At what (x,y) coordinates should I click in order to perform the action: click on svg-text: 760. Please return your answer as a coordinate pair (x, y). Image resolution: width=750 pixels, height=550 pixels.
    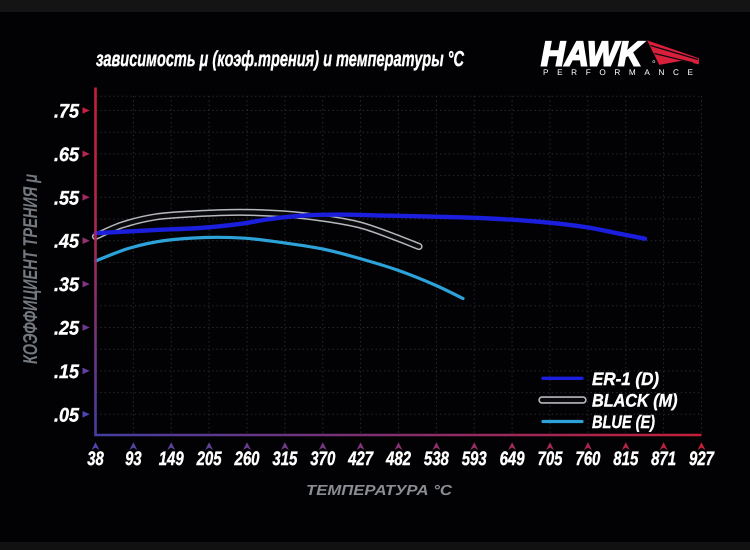
    Looking at the image, I should click on (587, 459).